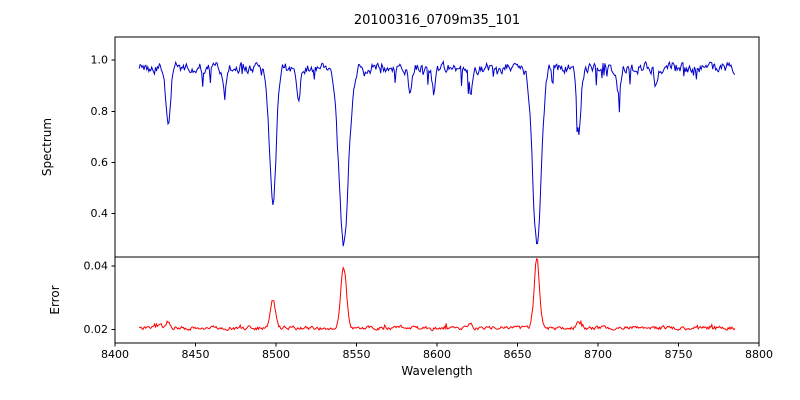 This screenshot has height=400, width=800. I want to click on x-axis-label: Wavelength, so click(437, 371).